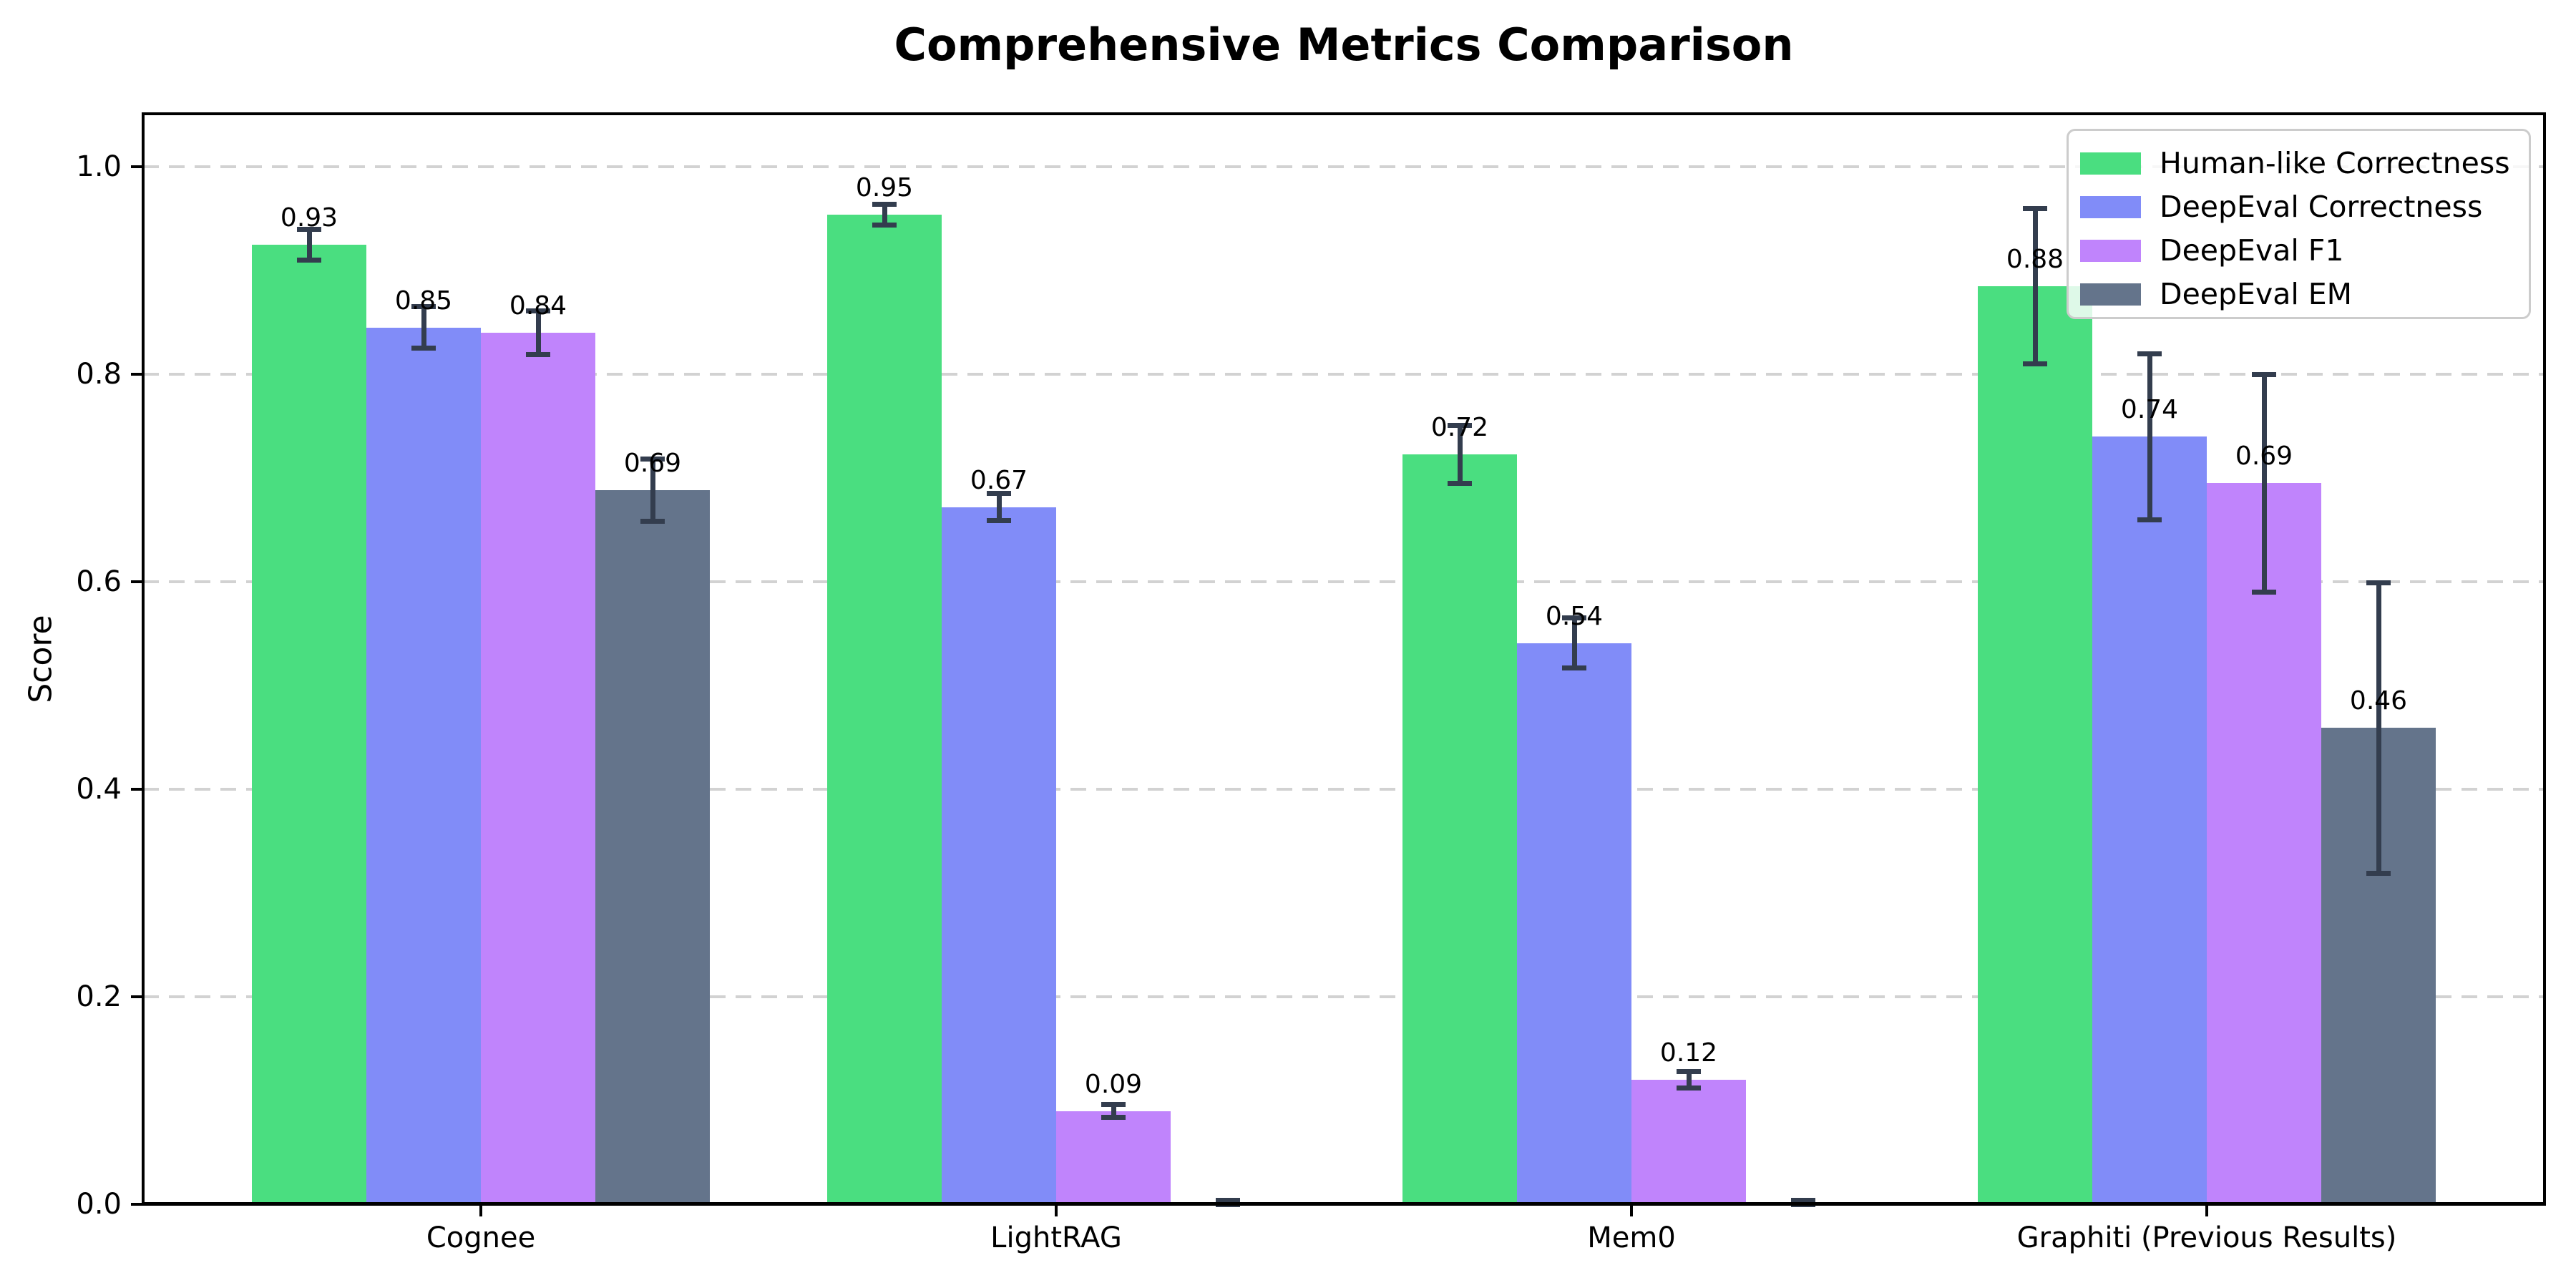  What do you see at coordinates (2252, 250) in the screenshot?
I see `legend-label: DeepEval F1` at bounding box center [2252, 250].